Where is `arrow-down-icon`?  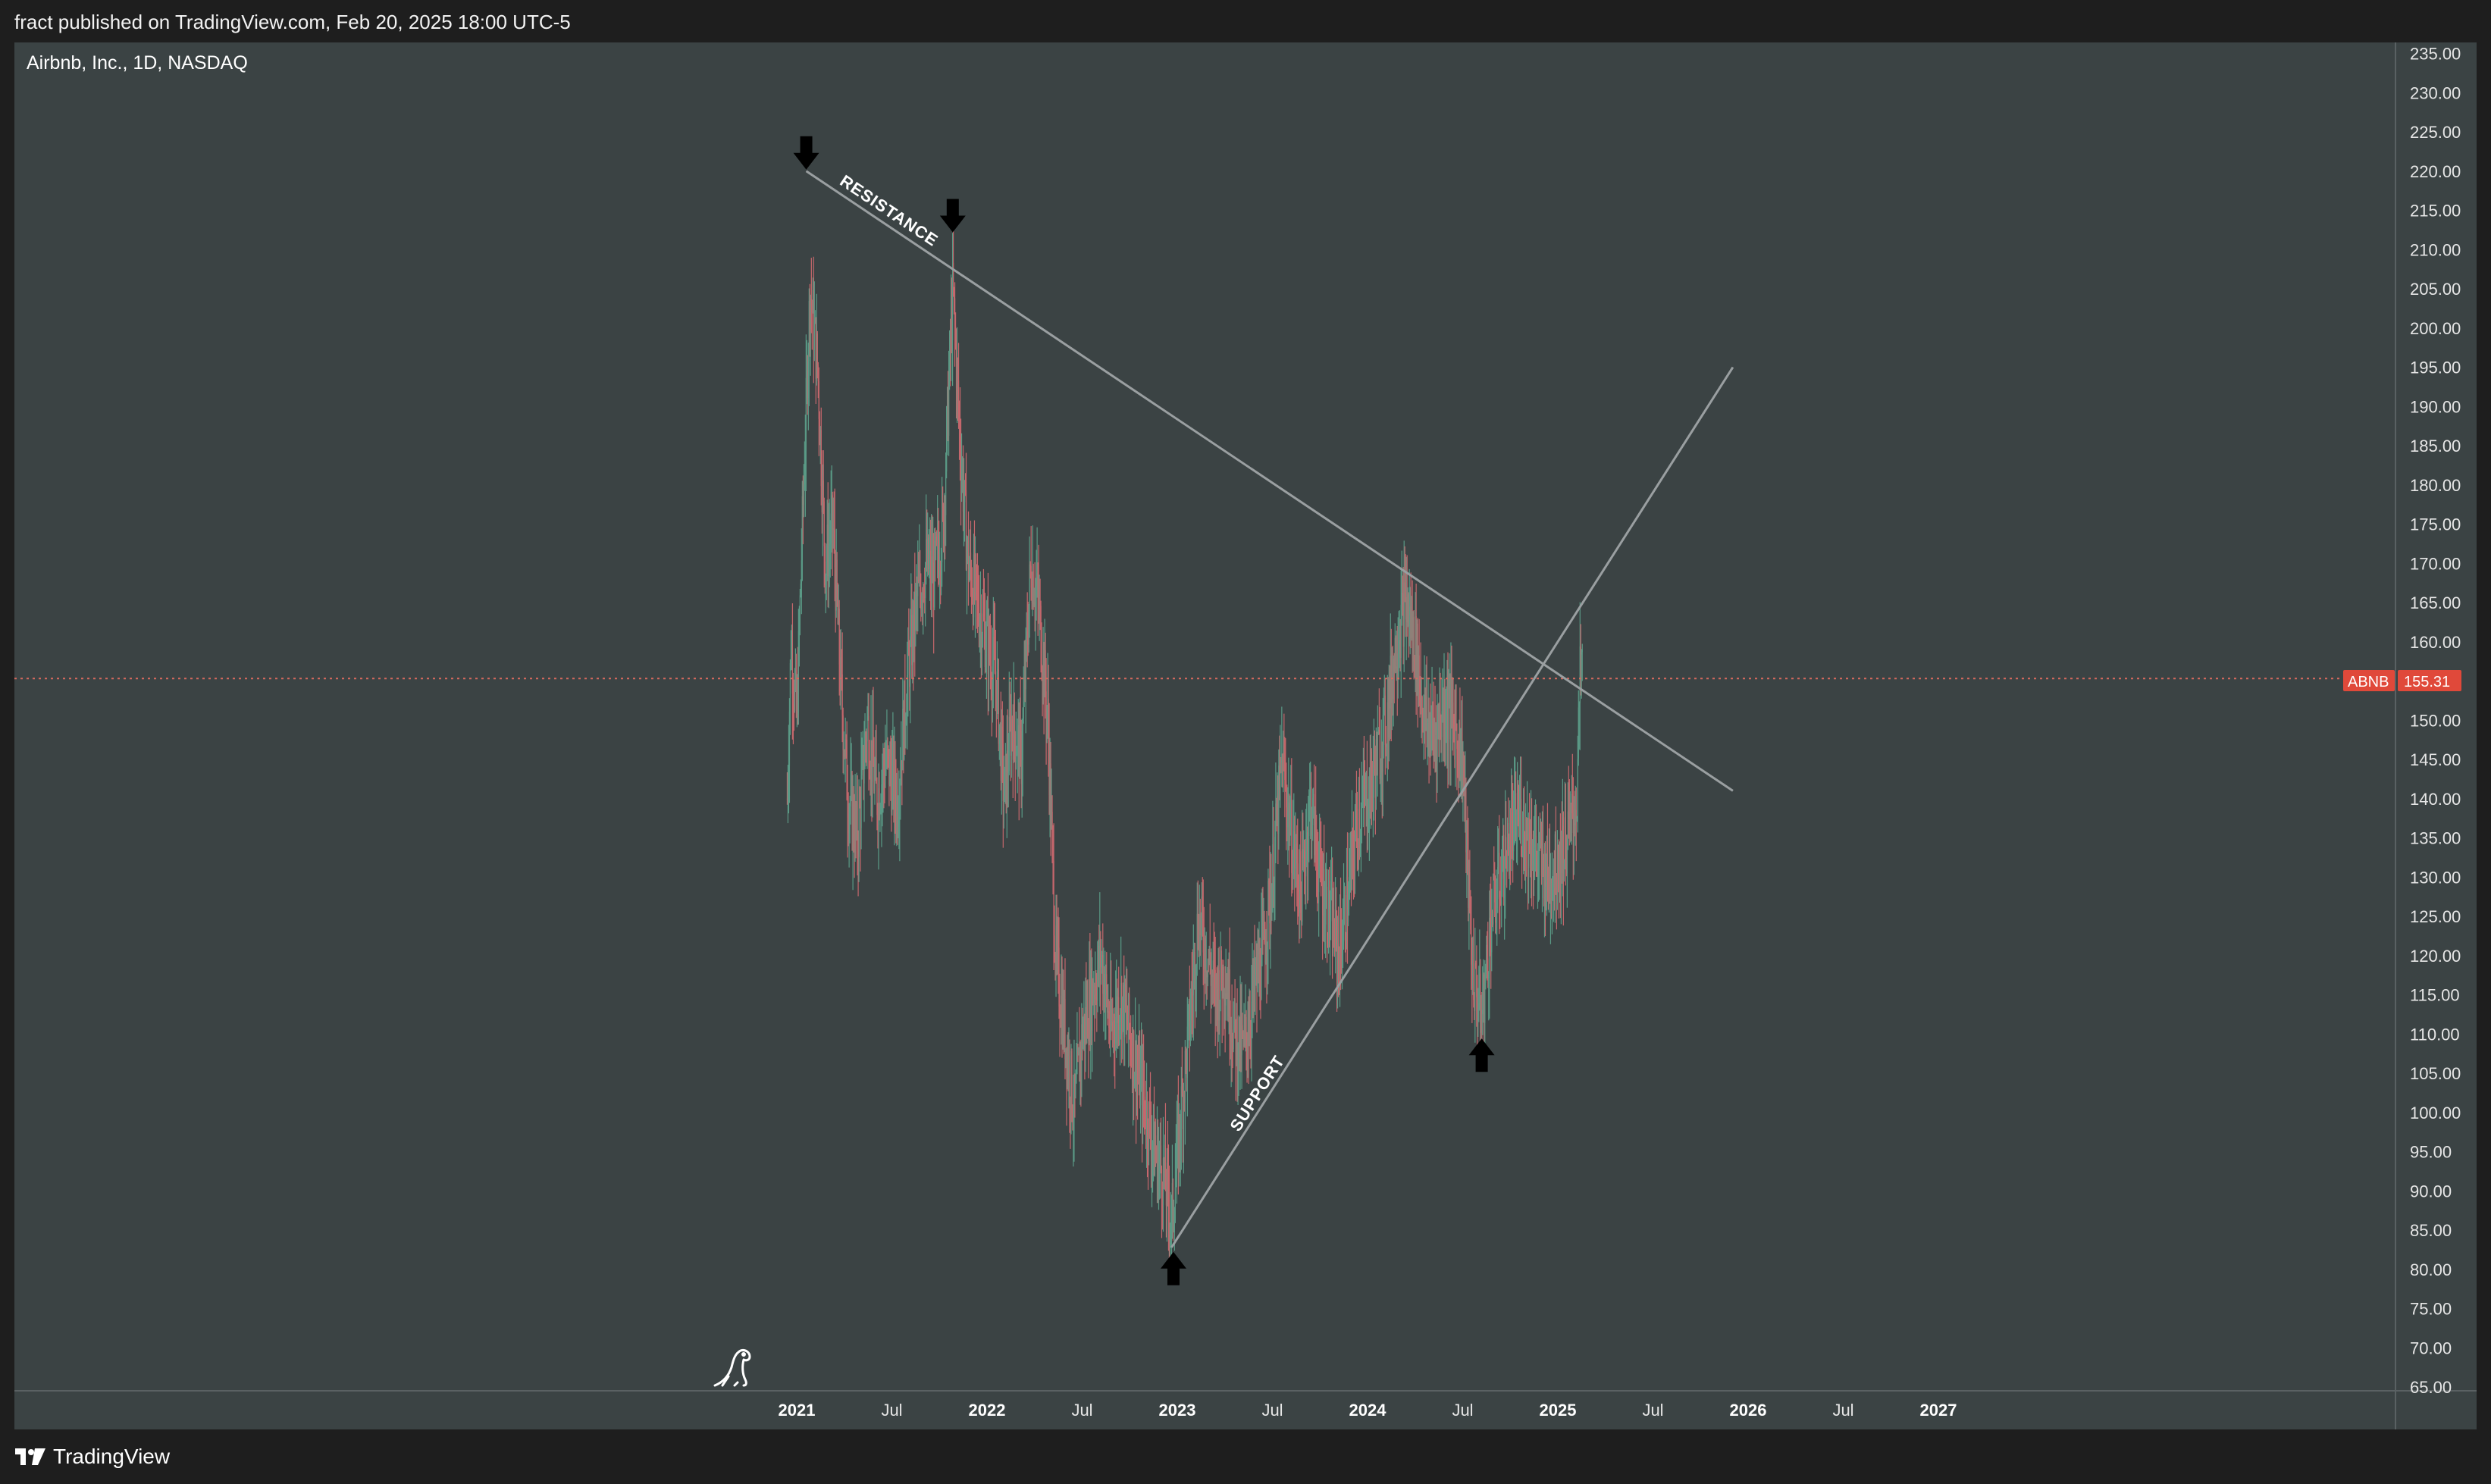 arrow-down-icon is located at coordinates (806, 153).